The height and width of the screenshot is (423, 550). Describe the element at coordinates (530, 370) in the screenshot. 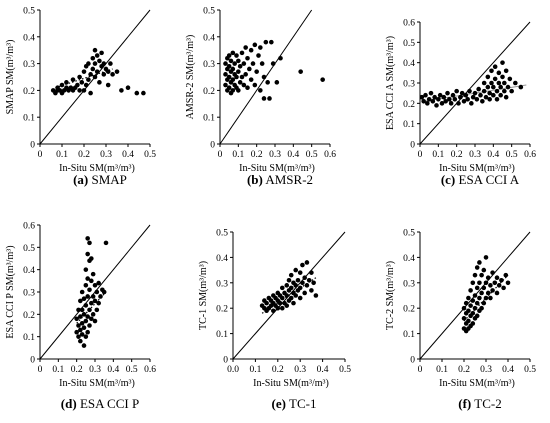

I see `x-tick-label: 0.5` at that location.